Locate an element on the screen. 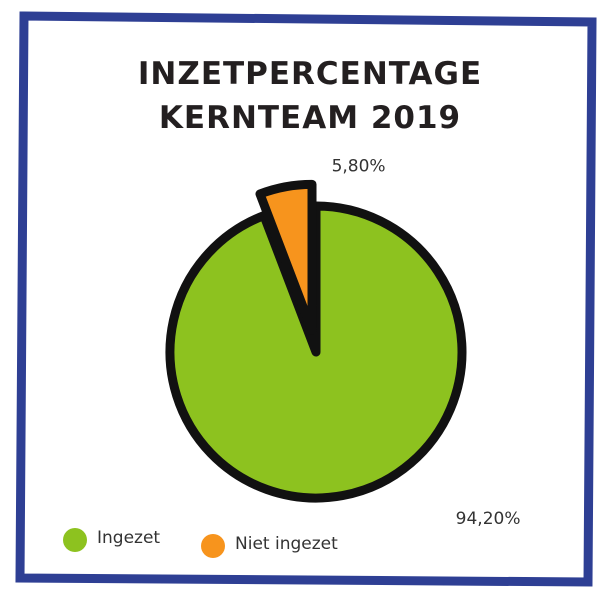 This screenshot has width=608, height=595. data-label: 5,80% is located at coordinates (359, 166).